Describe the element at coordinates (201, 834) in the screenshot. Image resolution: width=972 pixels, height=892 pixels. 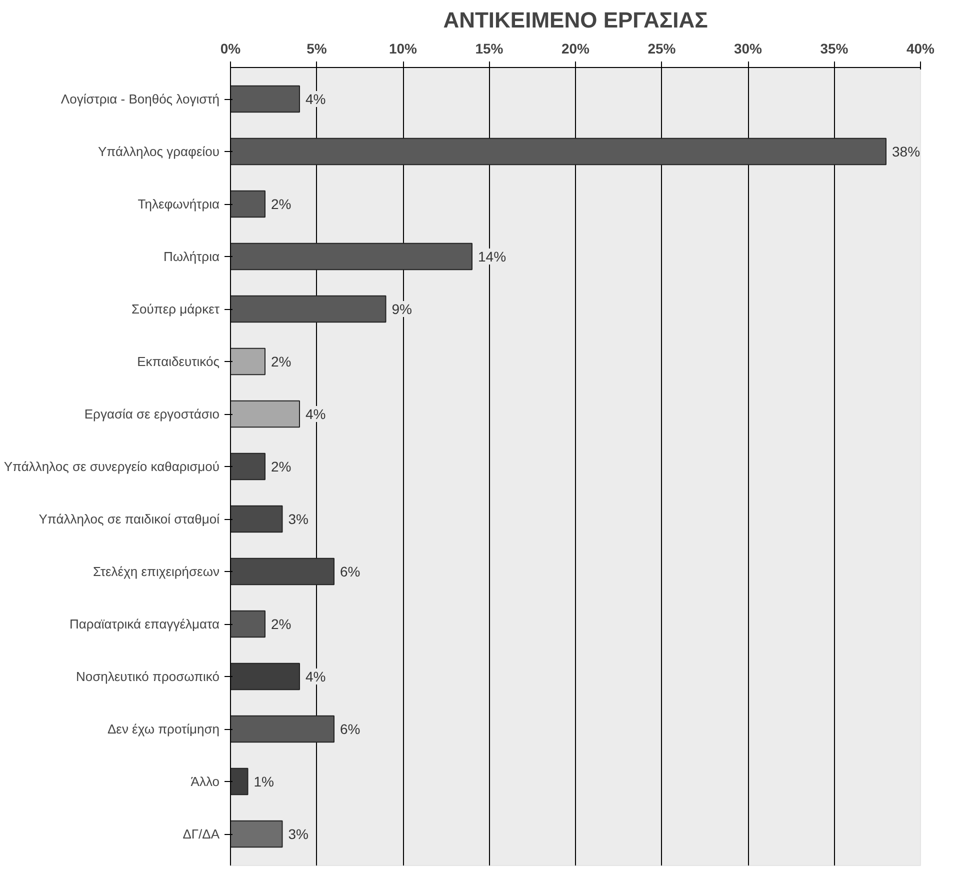
I see `y-tick-label: ΔΓ/ΔΑ` at that location.